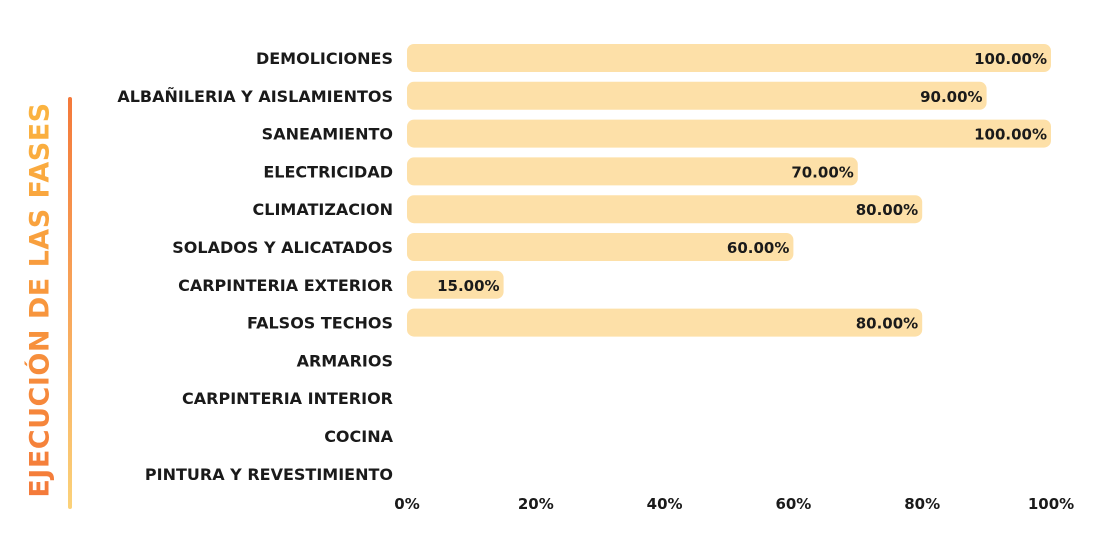 Image resolution: width=1100 pixels, height=550 pixels. I want to click on category-label: SOLADOS Y ALICATADOS, so click(282, 247).